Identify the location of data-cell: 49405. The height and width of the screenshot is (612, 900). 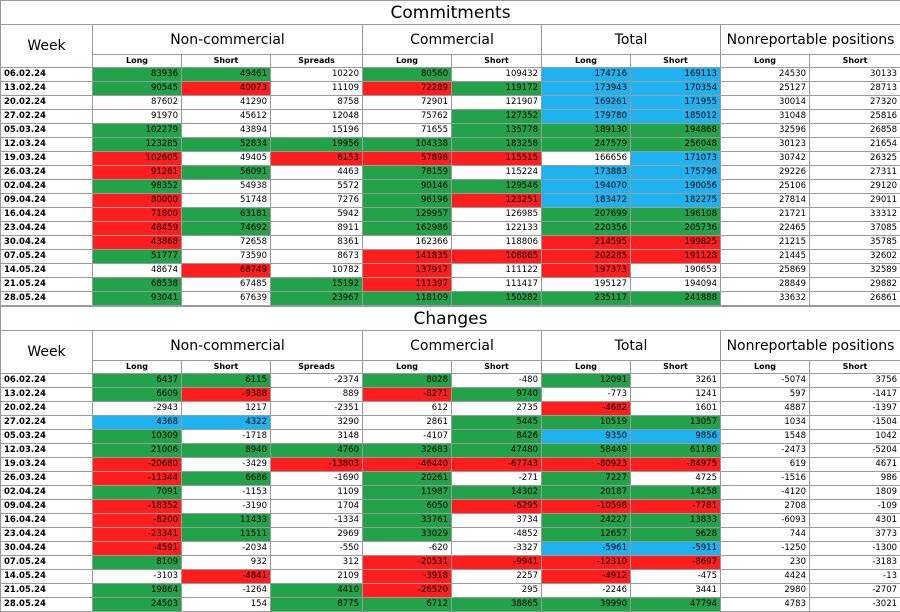
(226, 159).